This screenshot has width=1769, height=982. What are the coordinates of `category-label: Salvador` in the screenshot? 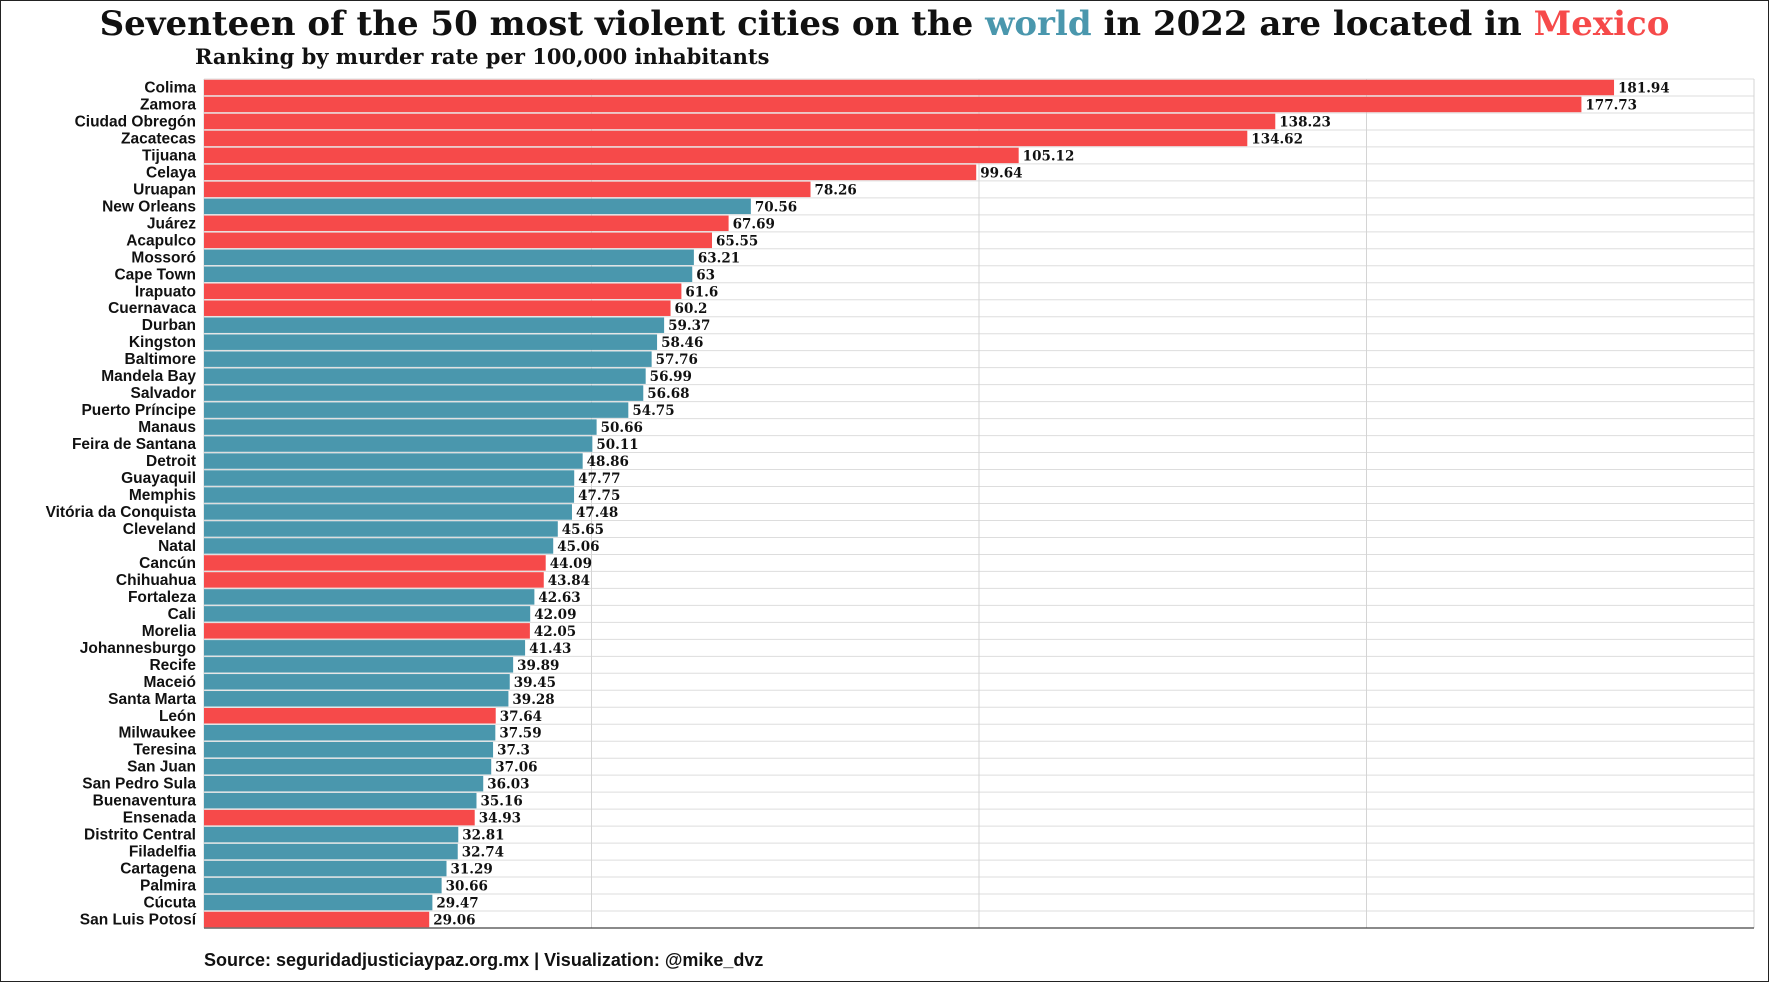 It's located at (163, 393).